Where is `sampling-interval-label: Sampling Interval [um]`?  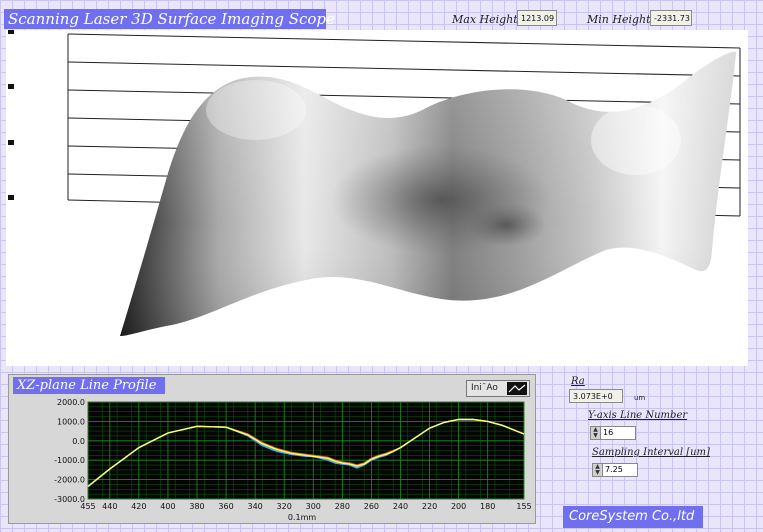 sampling-interval-label: Sampling Interval [um] is located at coordinates (651, 452).